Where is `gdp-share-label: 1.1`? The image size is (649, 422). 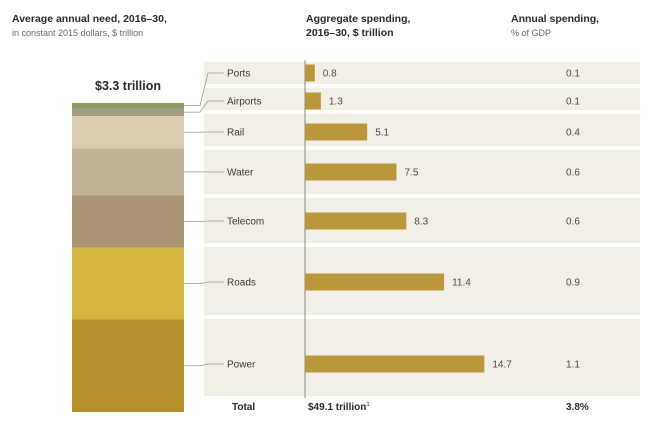 gdp-share-label: 1.1 is located at coordinates (573, 365).